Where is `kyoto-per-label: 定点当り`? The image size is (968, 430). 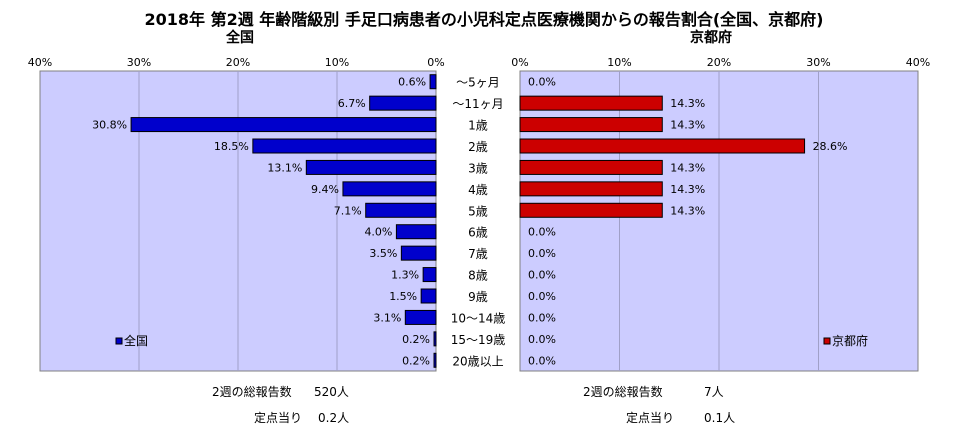
kyoto-per-label: 定点当り is located at coordinates (650, 418).